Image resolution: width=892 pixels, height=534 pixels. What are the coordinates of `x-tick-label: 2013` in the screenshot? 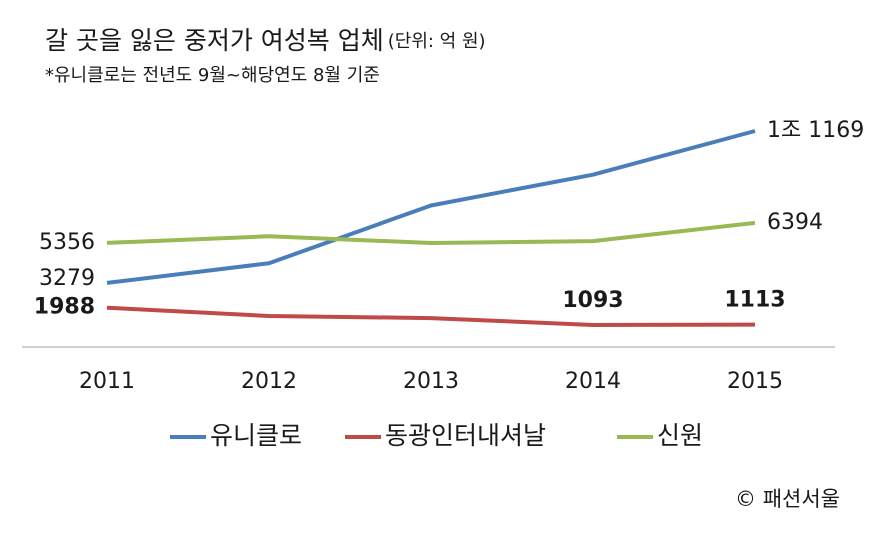 It's located at (431, 381).